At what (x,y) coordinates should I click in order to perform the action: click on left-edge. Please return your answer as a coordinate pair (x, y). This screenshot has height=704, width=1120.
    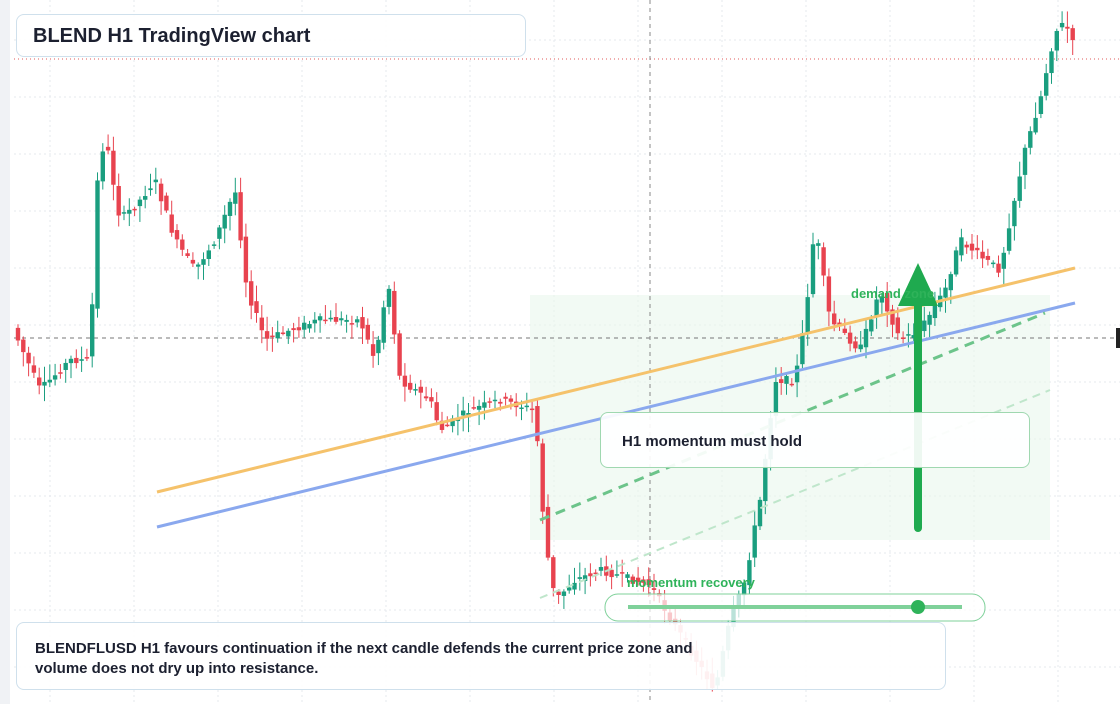
    Looking at the image, I should click on (5, 352).